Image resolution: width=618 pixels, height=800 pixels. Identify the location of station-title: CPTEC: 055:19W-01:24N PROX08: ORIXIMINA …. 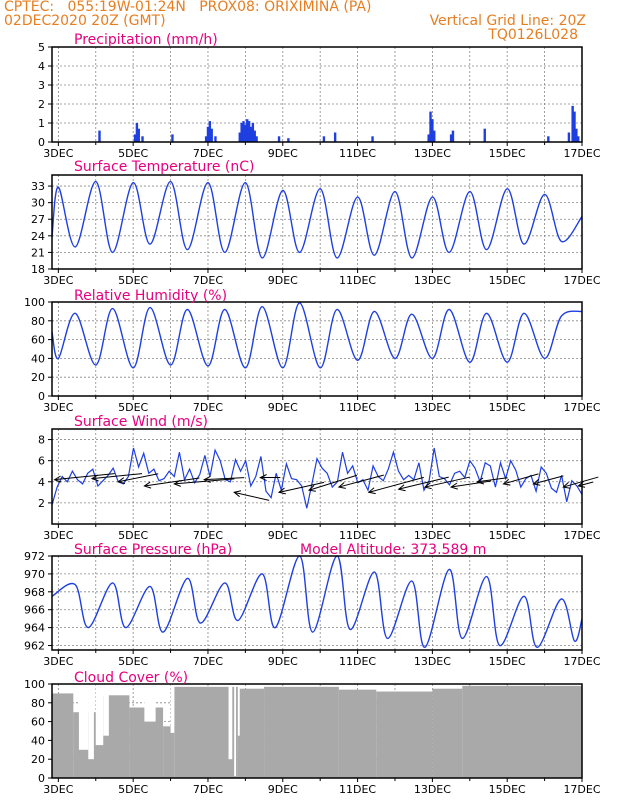
(188, 7).